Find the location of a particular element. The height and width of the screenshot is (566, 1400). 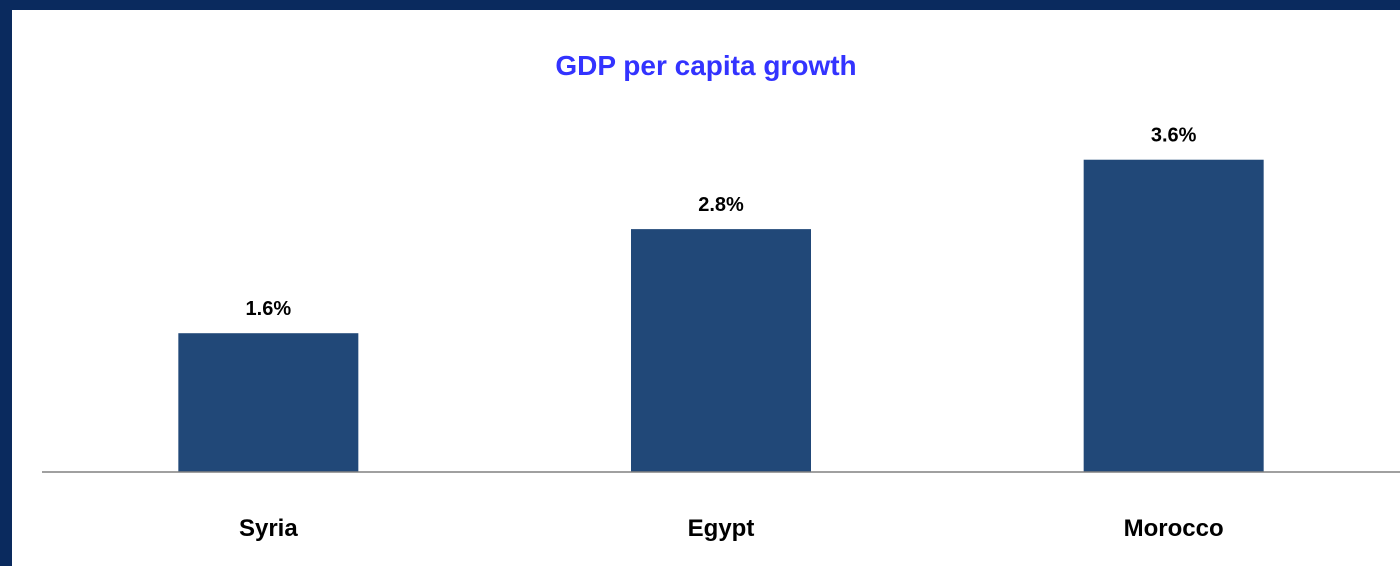

category-labels-group: Syria Egypt Morocco is located at coordinates (731, 528).